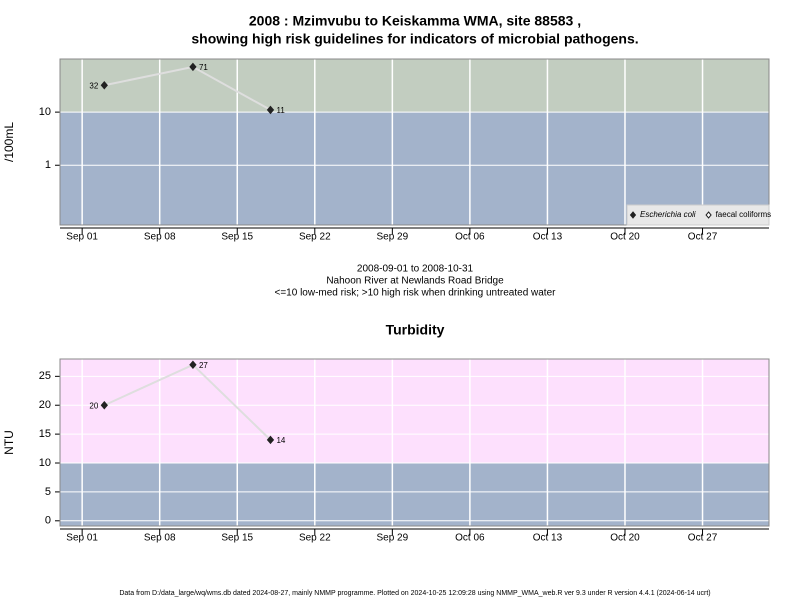 The image size is (800, 600). I want to click on note: Nahoon River at Newlands Road Bridge, so click(415, 281).